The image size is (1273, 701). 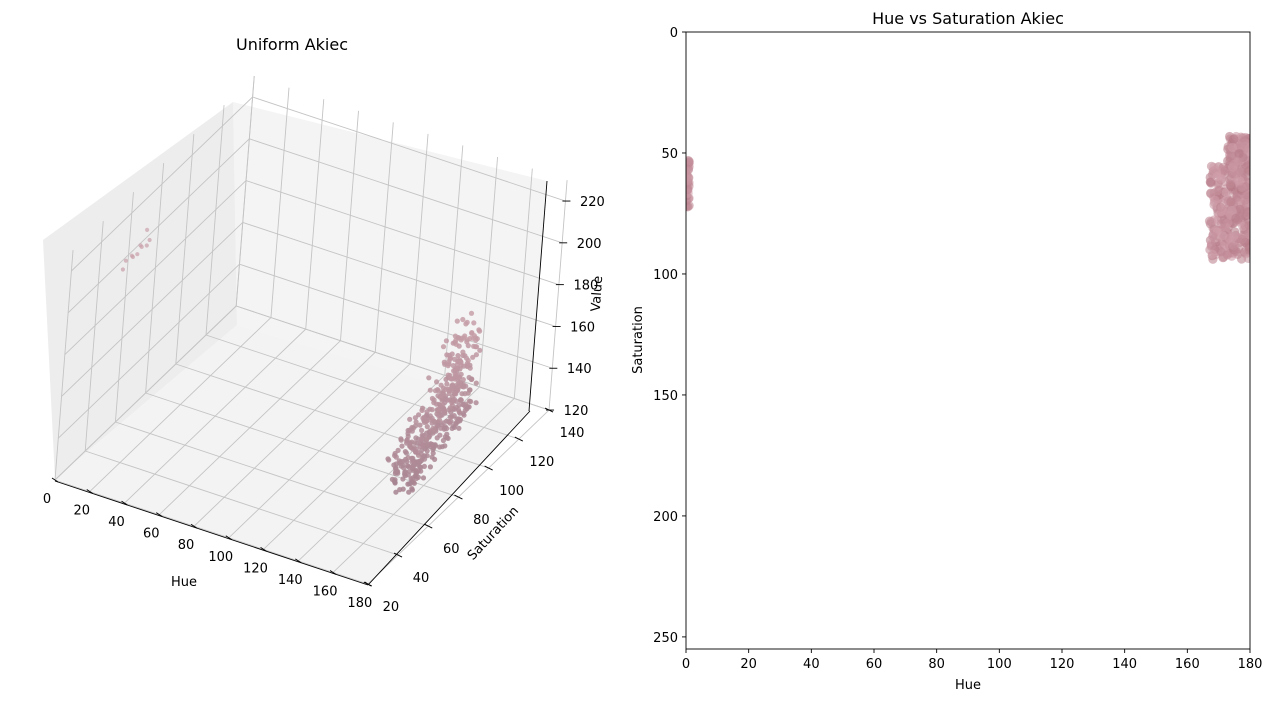 What do you see at coordinates (1062, 664) in the screenshot?
I see `x-tick-label-2d: 120` at bounding box center [1062, 664].